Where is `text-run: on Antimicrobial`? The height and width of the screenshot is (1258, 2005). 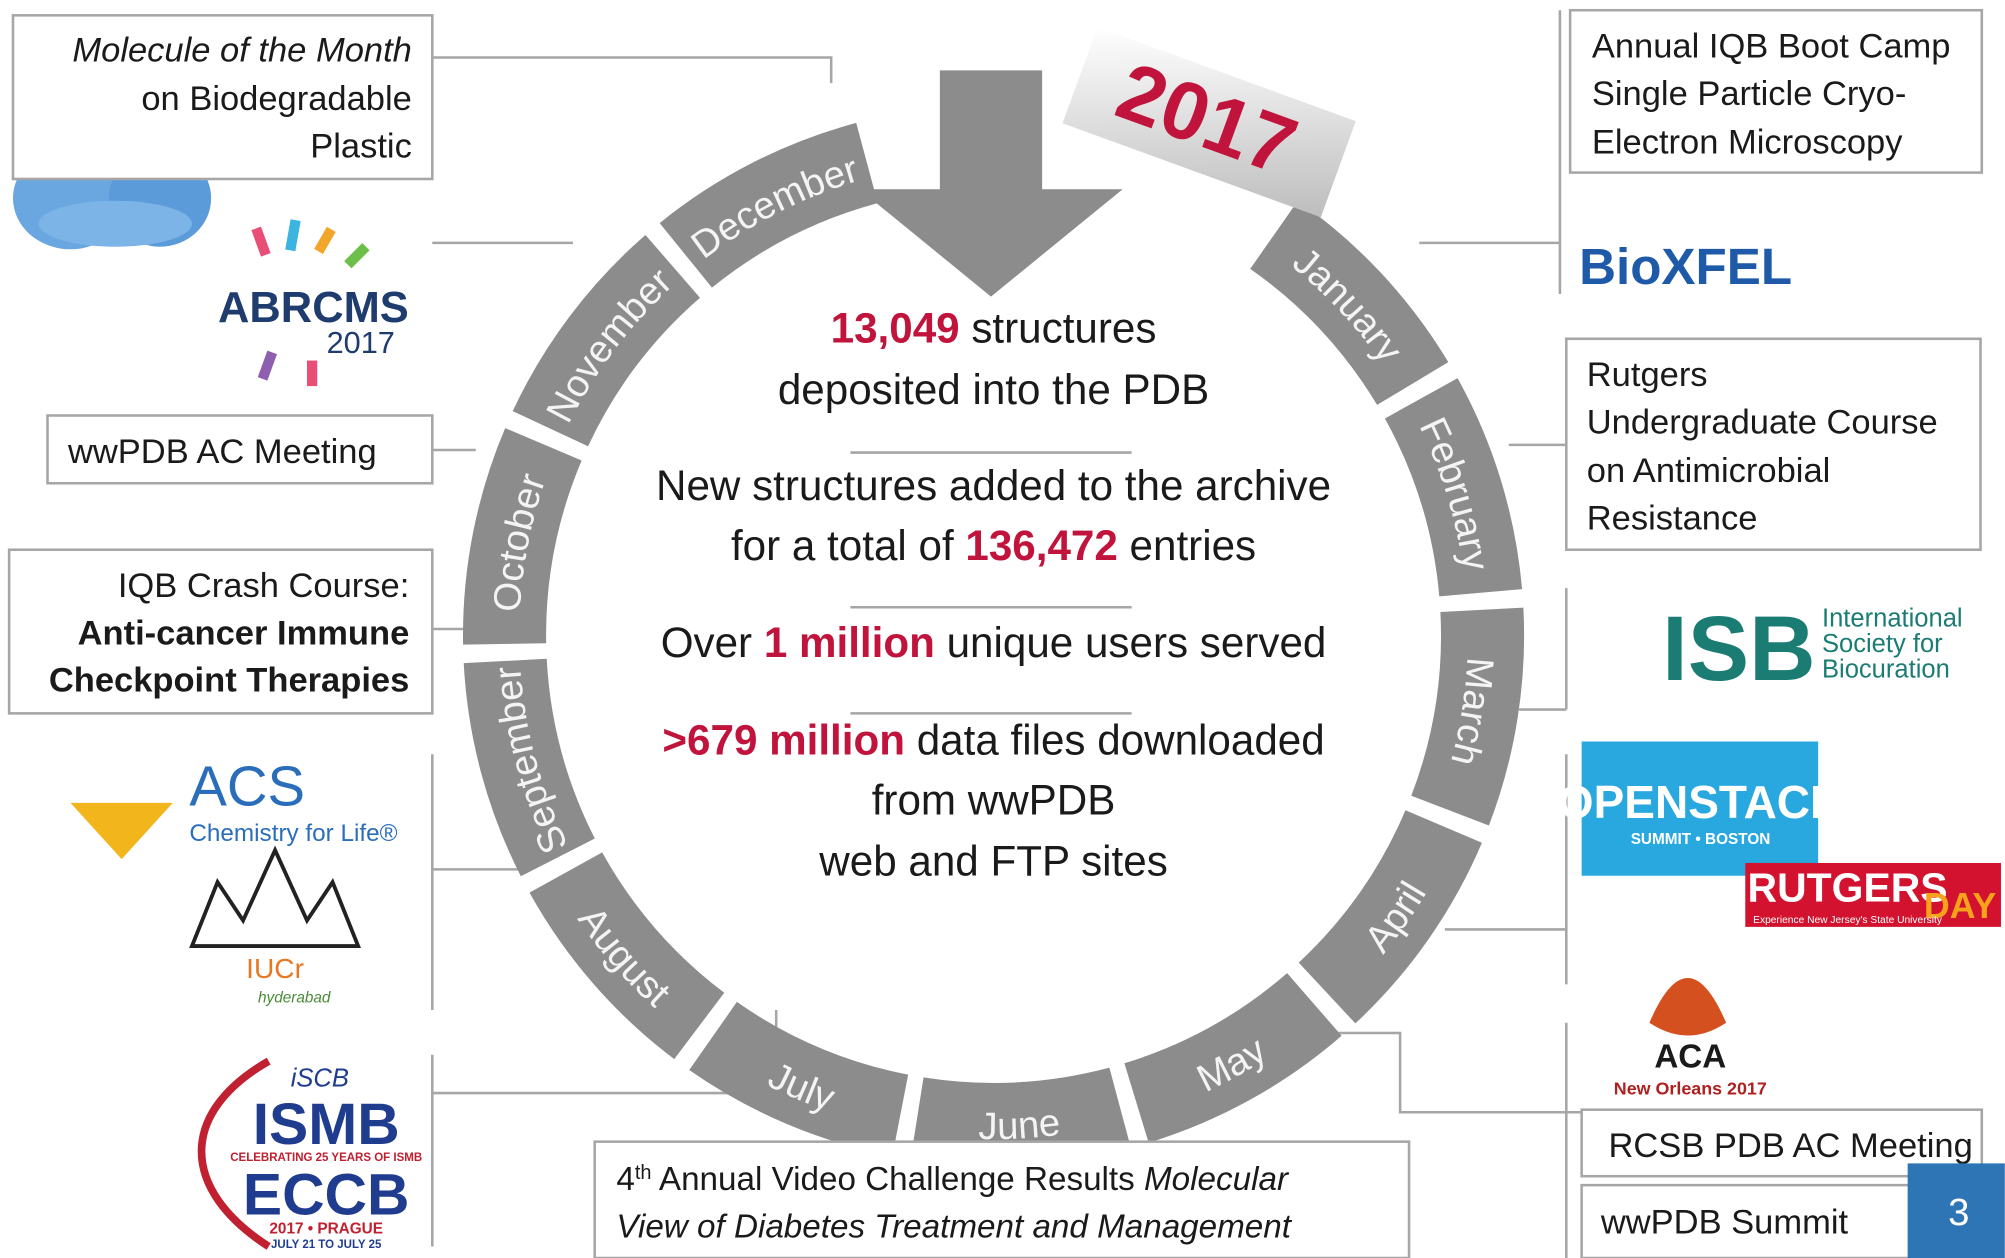
text-run: on Antimicrobial is located at coordinates (1709, 471).